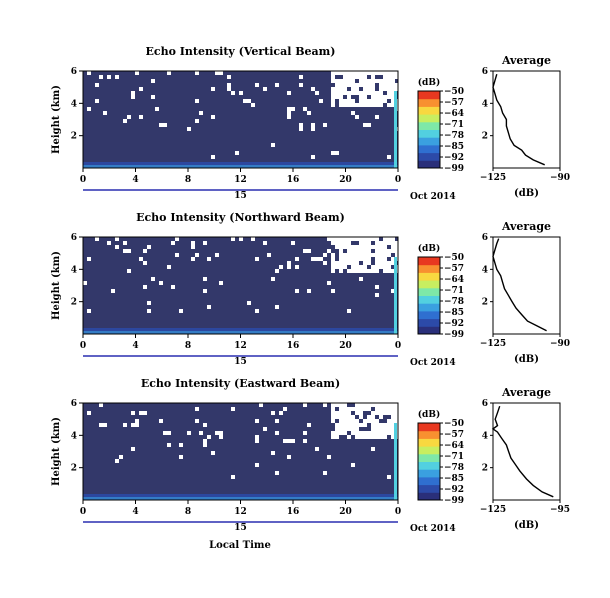 This screenshot has height=598, width=610. Describe the element at coordinates (135, 512) in the screenshot. I see `x-tick-label: 4` at that location.